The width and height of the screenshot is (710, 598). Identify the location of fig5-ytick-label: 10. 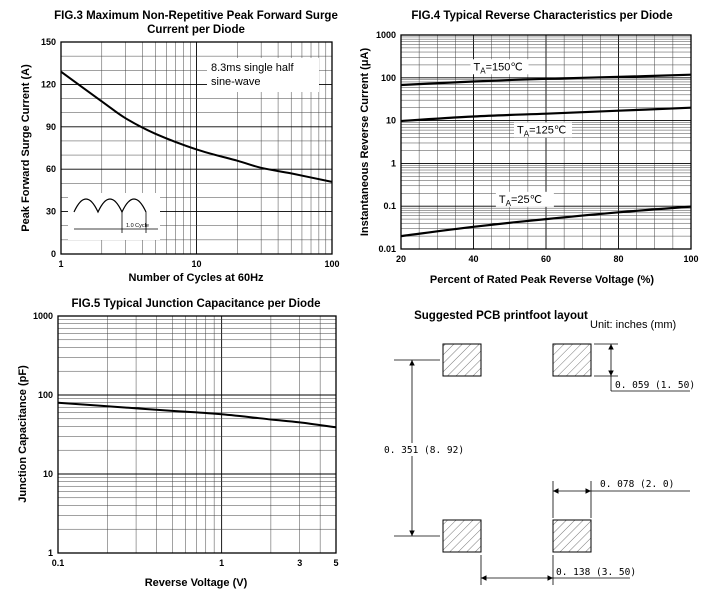
(48, 474).